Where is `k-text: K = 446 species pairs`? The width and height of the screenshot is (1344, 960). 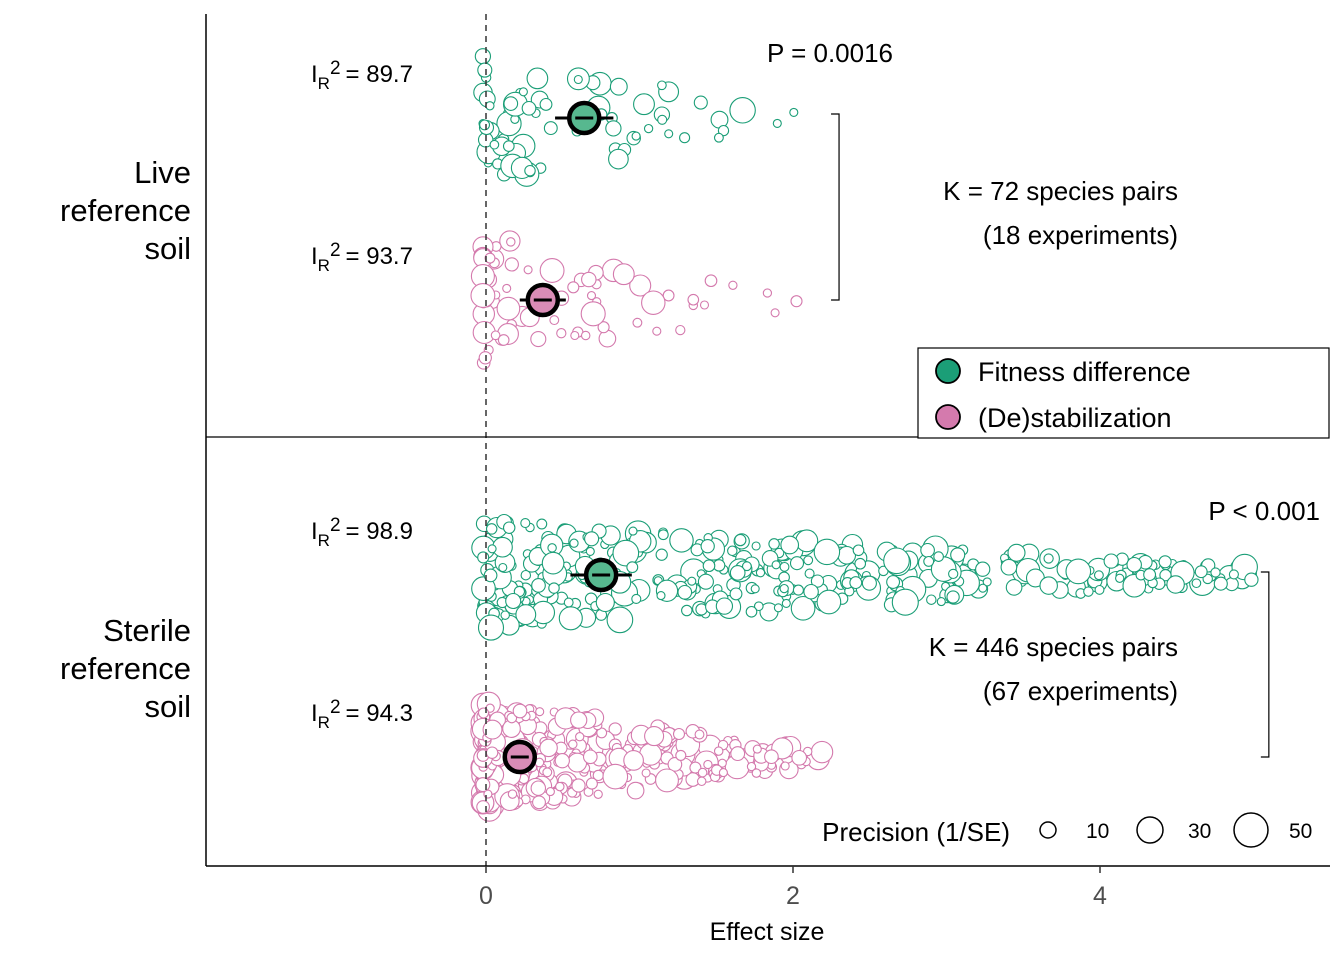
k-text: K = 446 species pairs is located at coordinates (1053, 647).